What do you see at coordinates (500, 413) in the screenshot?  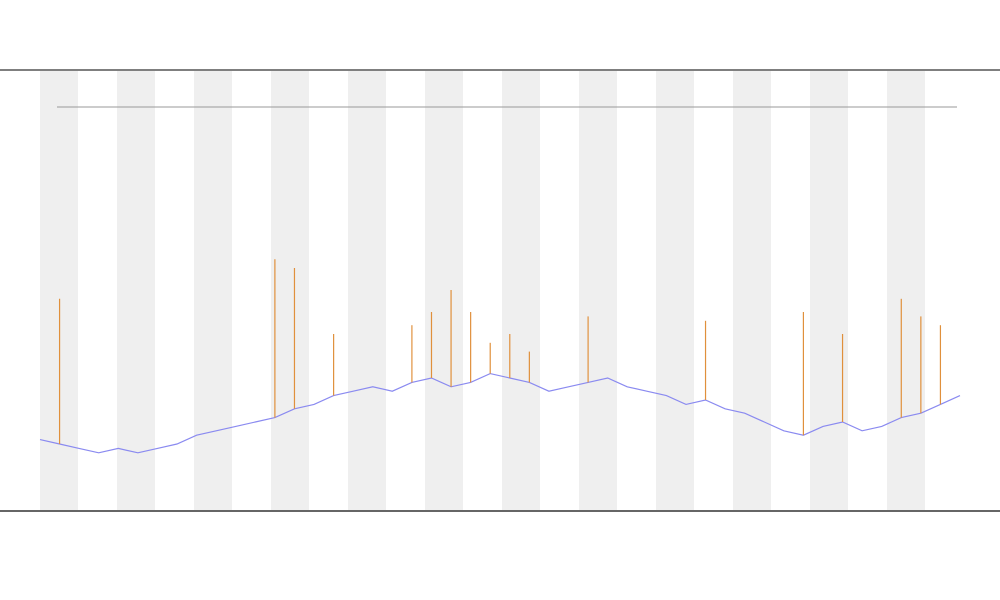 I see `series-line` at bounding box center [500, 413].